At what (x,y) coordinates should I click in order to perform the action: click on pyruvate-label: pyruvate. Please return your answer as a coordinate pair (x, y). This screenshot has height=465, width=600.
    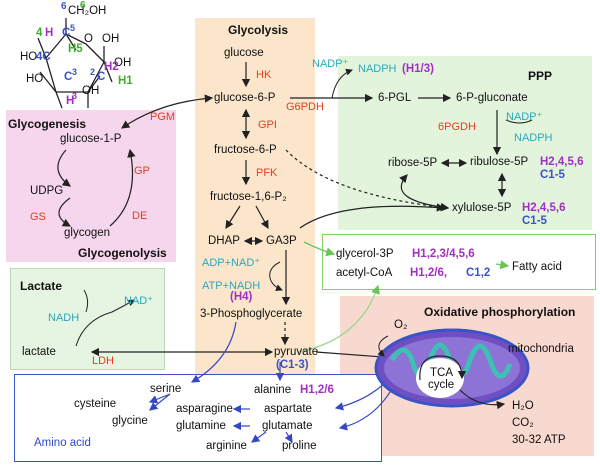
    Looking at the image, I should click on (296, 352).